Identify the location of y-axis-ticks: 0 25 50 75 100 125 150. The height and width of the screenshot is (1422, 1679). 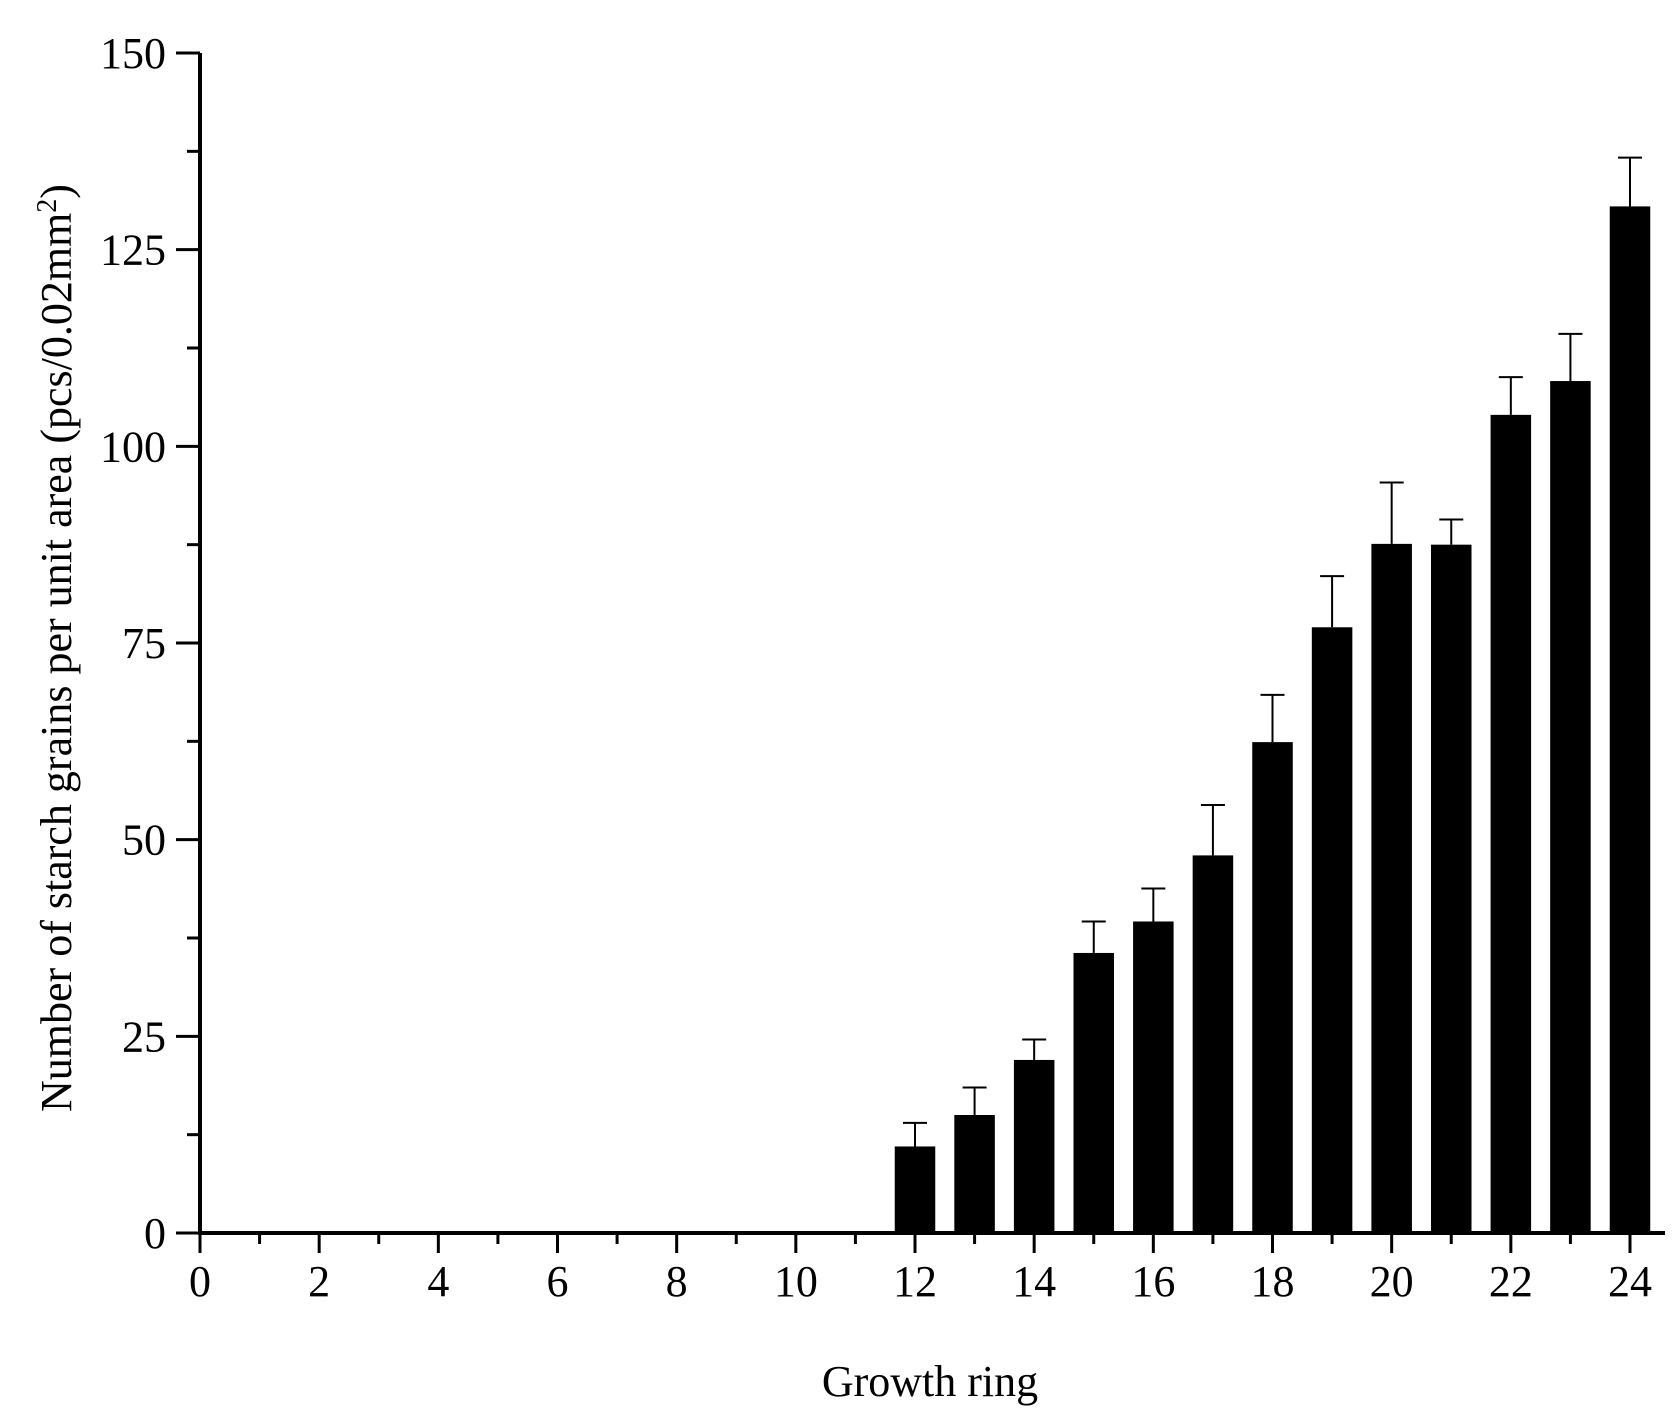
(150, 643).